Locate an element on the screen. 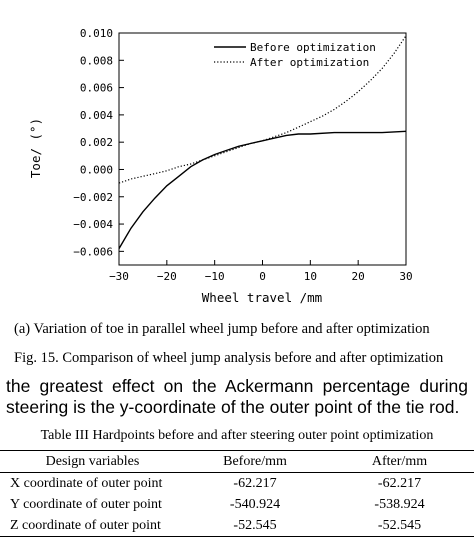 The width and height of the screenshot is (474, 538). table-header-row: Design variables Before/mm After/mm is located at coordinates (237, 461).